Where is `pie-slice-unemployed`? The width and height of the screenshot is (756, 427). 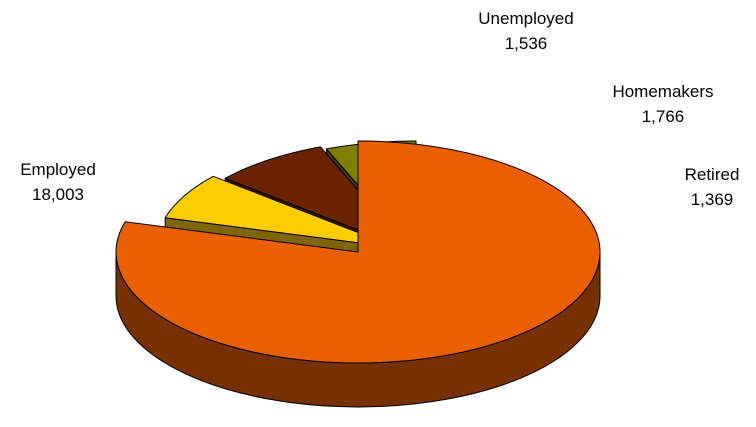
pie-slice-unemployed is located at coordinates (281, 212).